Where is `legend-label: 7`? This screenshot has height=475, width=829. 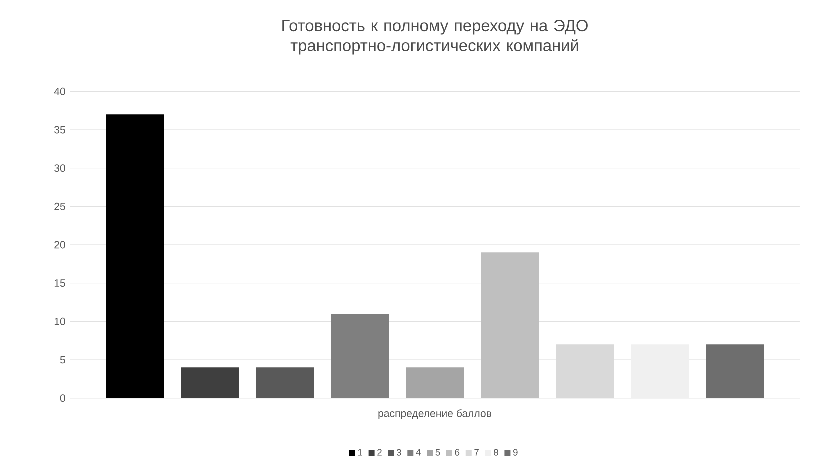 legend-label: 7 is located at coordinates (476, 452).